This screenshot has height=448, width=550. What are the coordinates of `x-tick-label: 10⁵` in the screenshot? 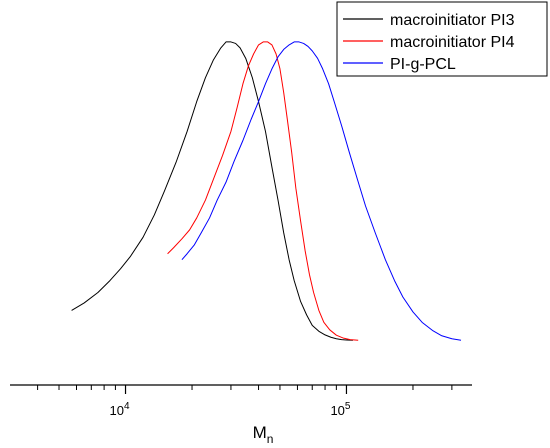 It's located at (340, 409).